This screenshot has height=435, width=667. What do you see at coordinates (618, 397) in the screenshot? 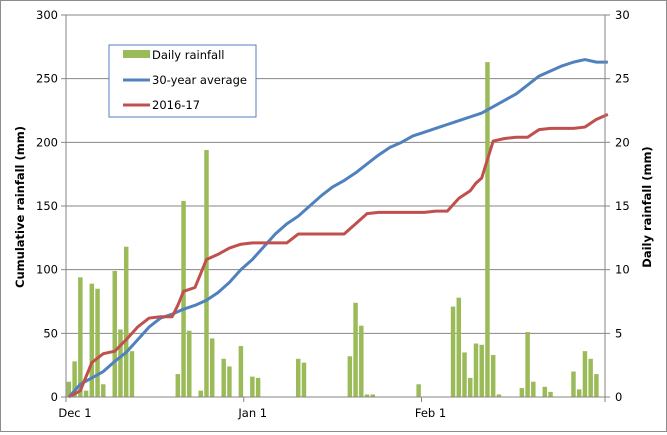
I see `y2-tick-label: 0` at bounding box center [618, 397].